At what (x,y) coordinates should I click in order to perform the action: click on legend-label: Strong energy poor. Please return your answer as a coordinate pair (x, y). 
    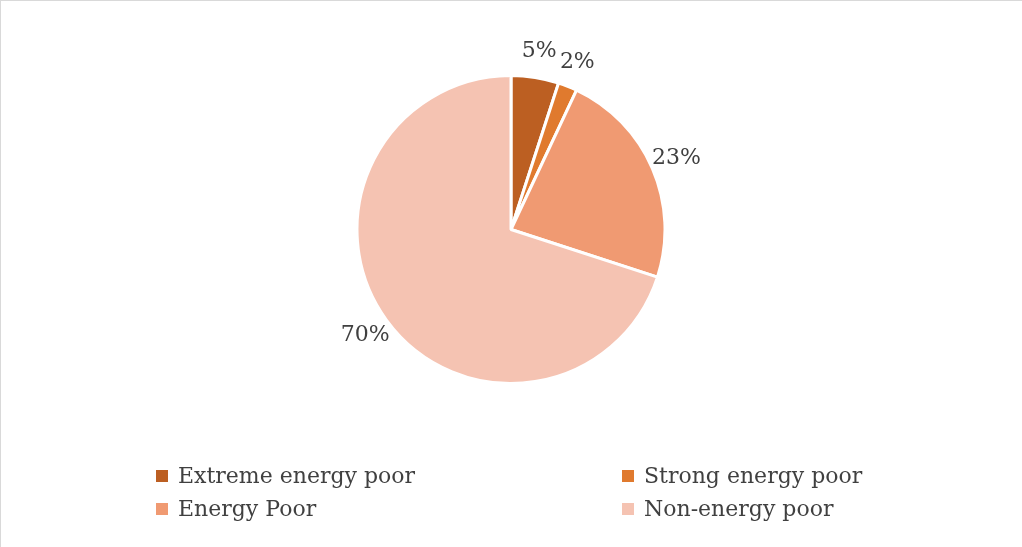
    Looking at the image, I should click on (753, 475).